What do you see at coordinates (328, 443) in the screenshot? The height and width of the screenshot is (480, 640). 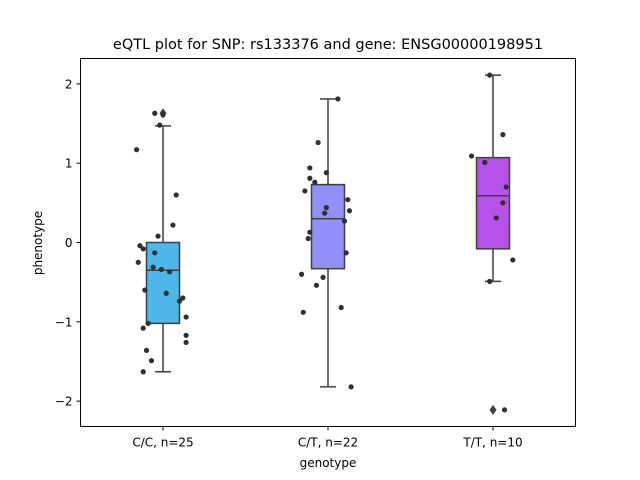 I see `x-tick-label: C/T, n=22` at bounding box center [328, 443].